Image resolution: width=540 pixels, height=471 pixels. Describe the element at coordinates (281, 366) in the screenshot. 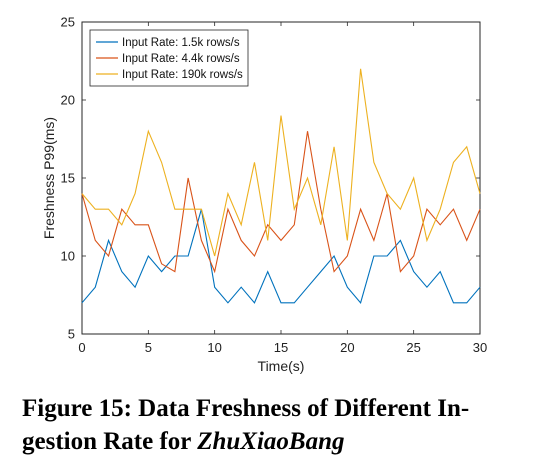

I see `x-axis-label: Time(s)` at that location.